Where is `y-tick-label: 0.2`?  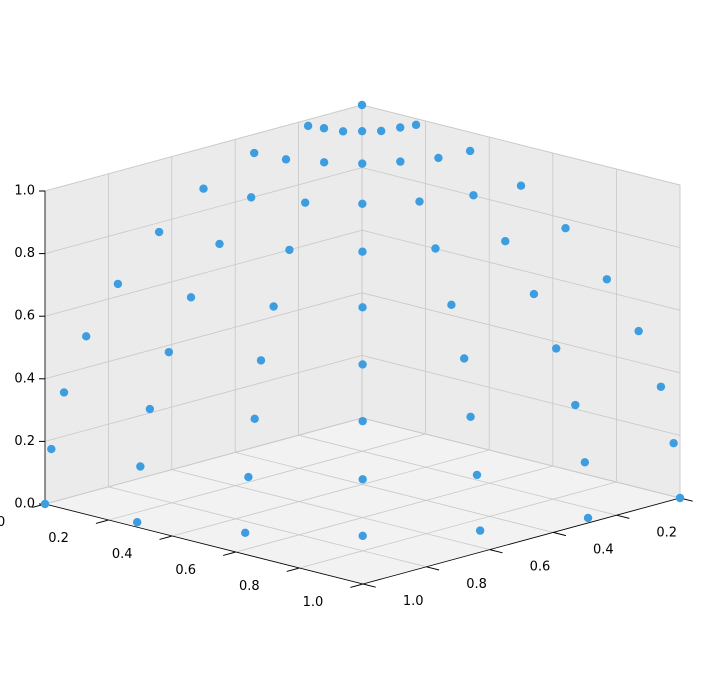
y-tick-label: 0.2 is located at coordinates (666, 532).